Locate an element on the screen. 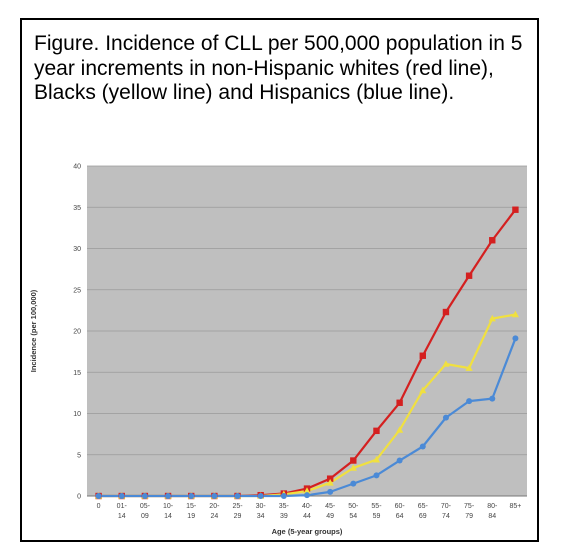 The height and width of the screenshot is (560, 561). x-tick-label: 10- is located at coordinates (168, 506).